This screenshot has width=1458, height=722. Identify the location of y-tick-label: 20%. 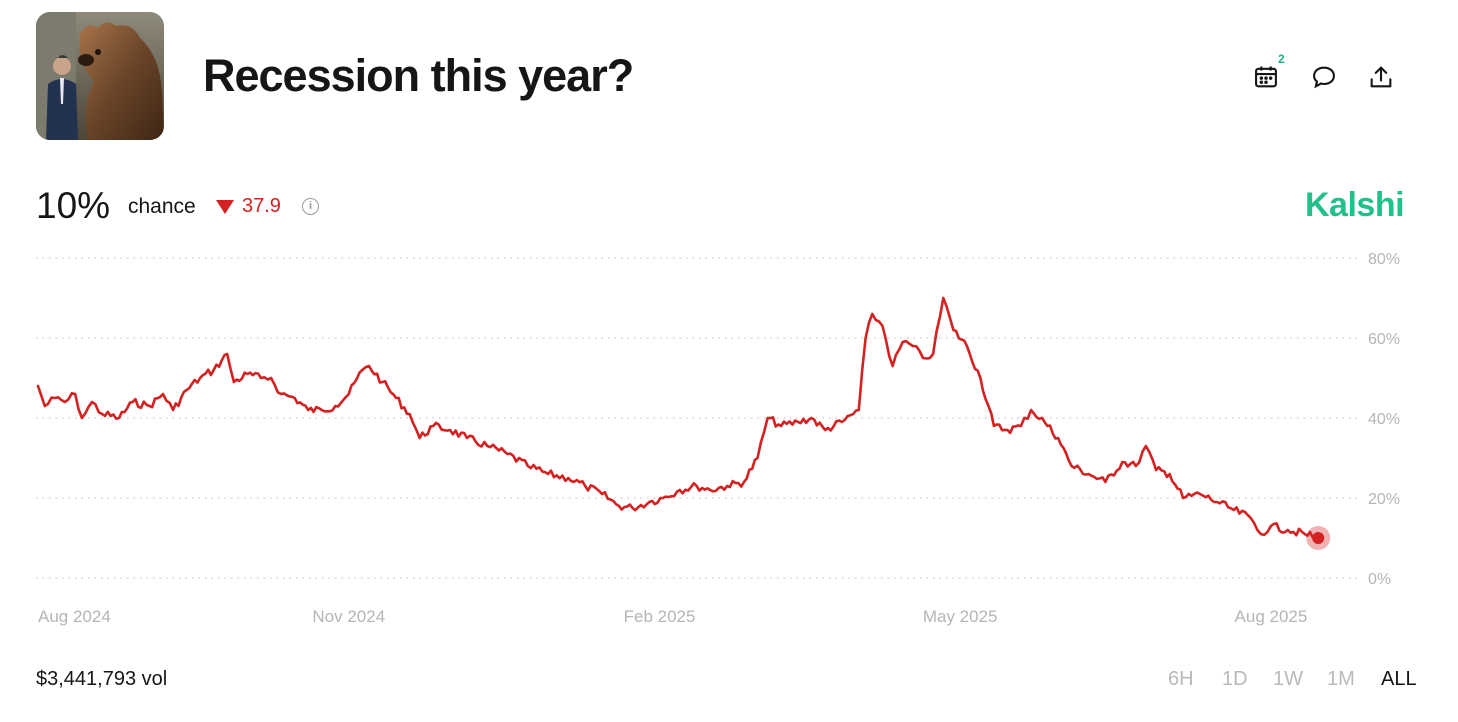
(1384, 499).